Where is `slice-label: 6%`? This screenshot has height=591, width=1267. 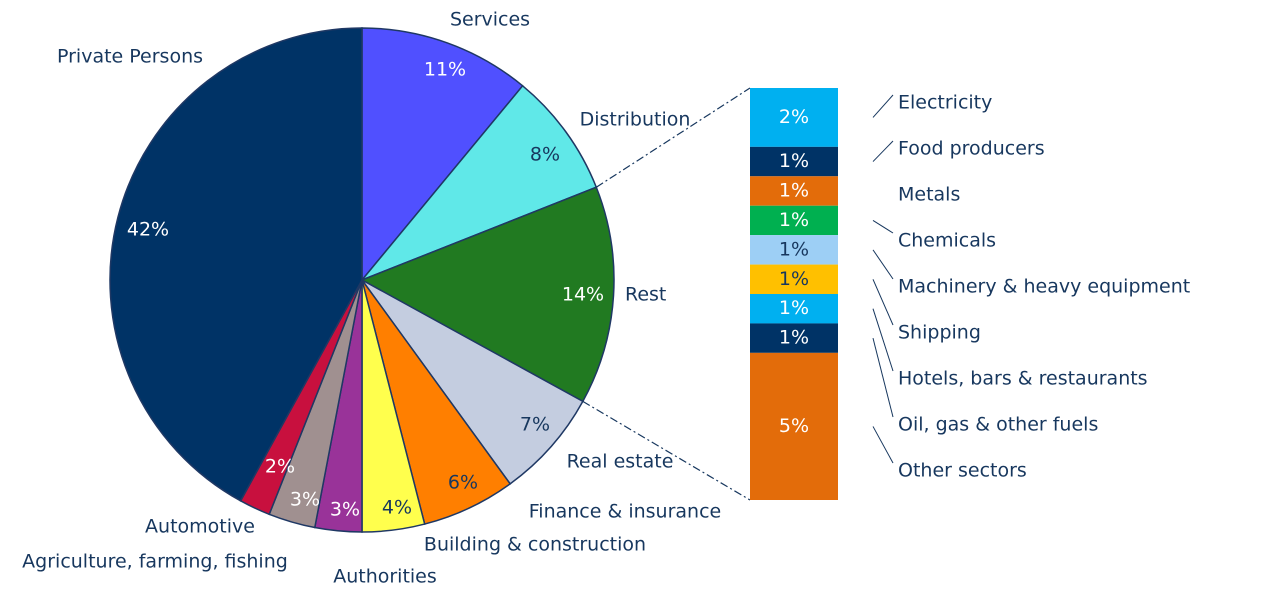
slice-label: 6% is located at coordinates (463, 483).